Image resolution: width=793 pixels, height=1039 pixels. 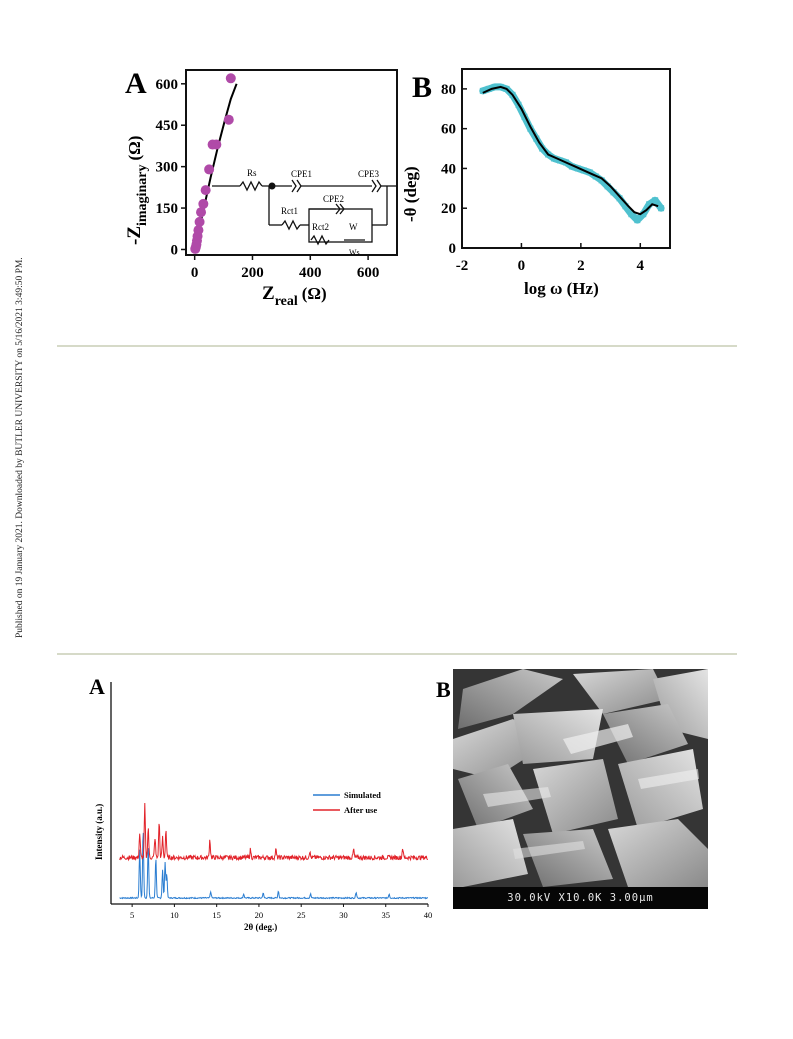 I want to click on divider-top, so click(x=397, y=346).